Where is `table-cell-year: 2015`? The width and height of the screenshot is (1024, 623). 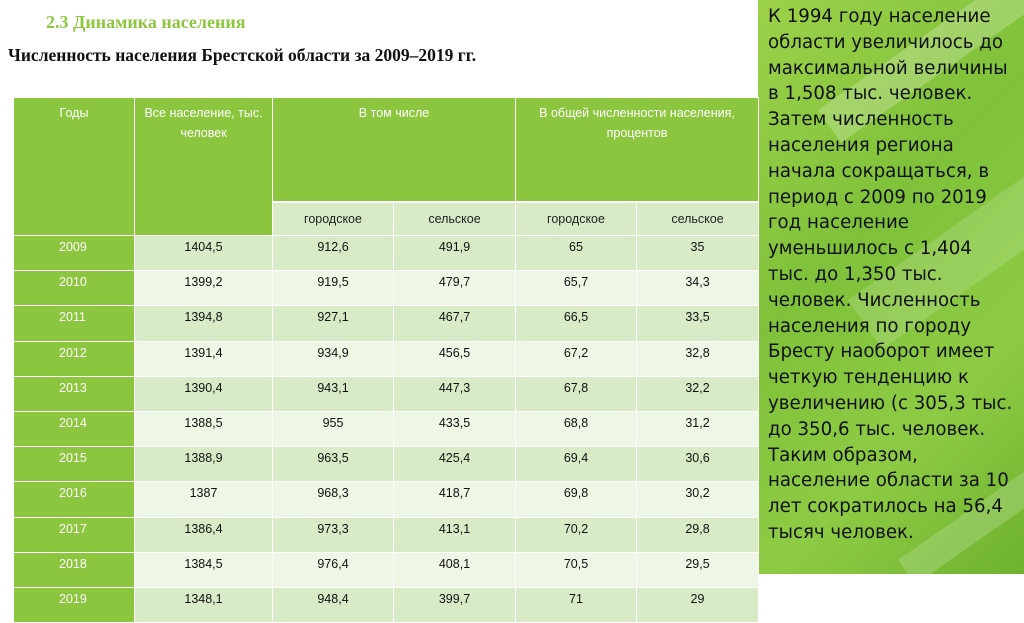 table-cell-year: 2015 is located at coordinates (74, 464).